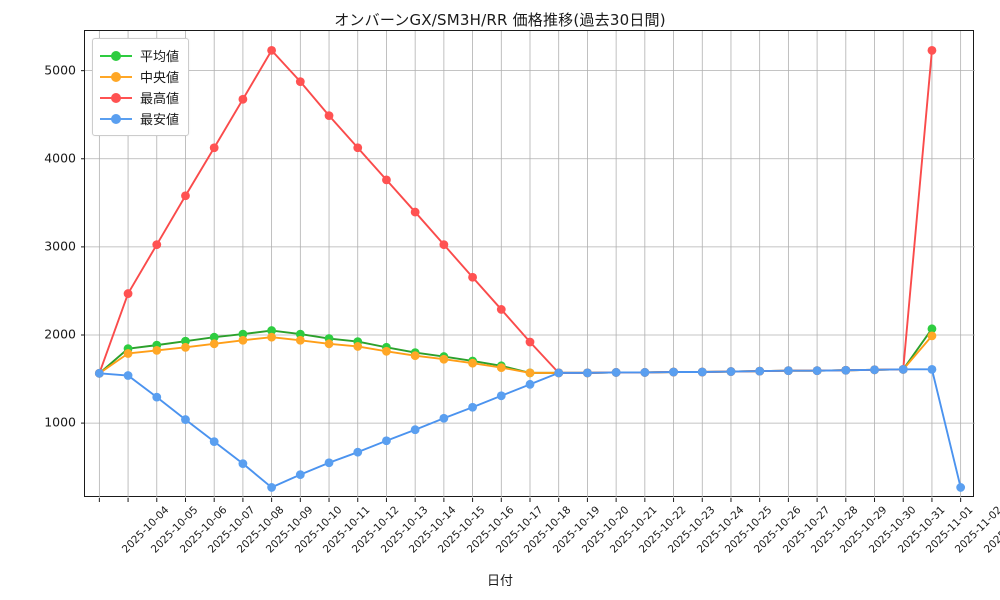 The width and height of the screenshot is (1000, 600). I want to click on x-axis-label: 日付, so click(499, 581).